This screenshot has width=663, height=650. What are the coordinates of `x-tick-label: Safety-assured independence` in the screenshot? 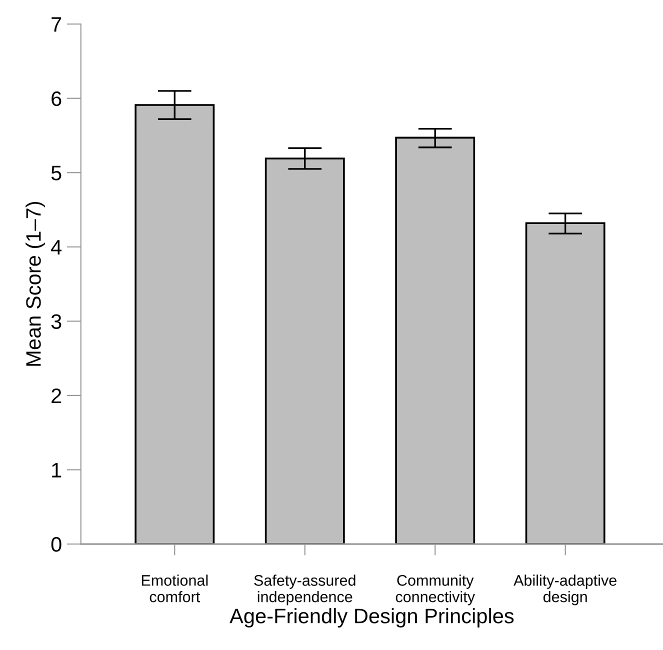 It's located at (305, 590).